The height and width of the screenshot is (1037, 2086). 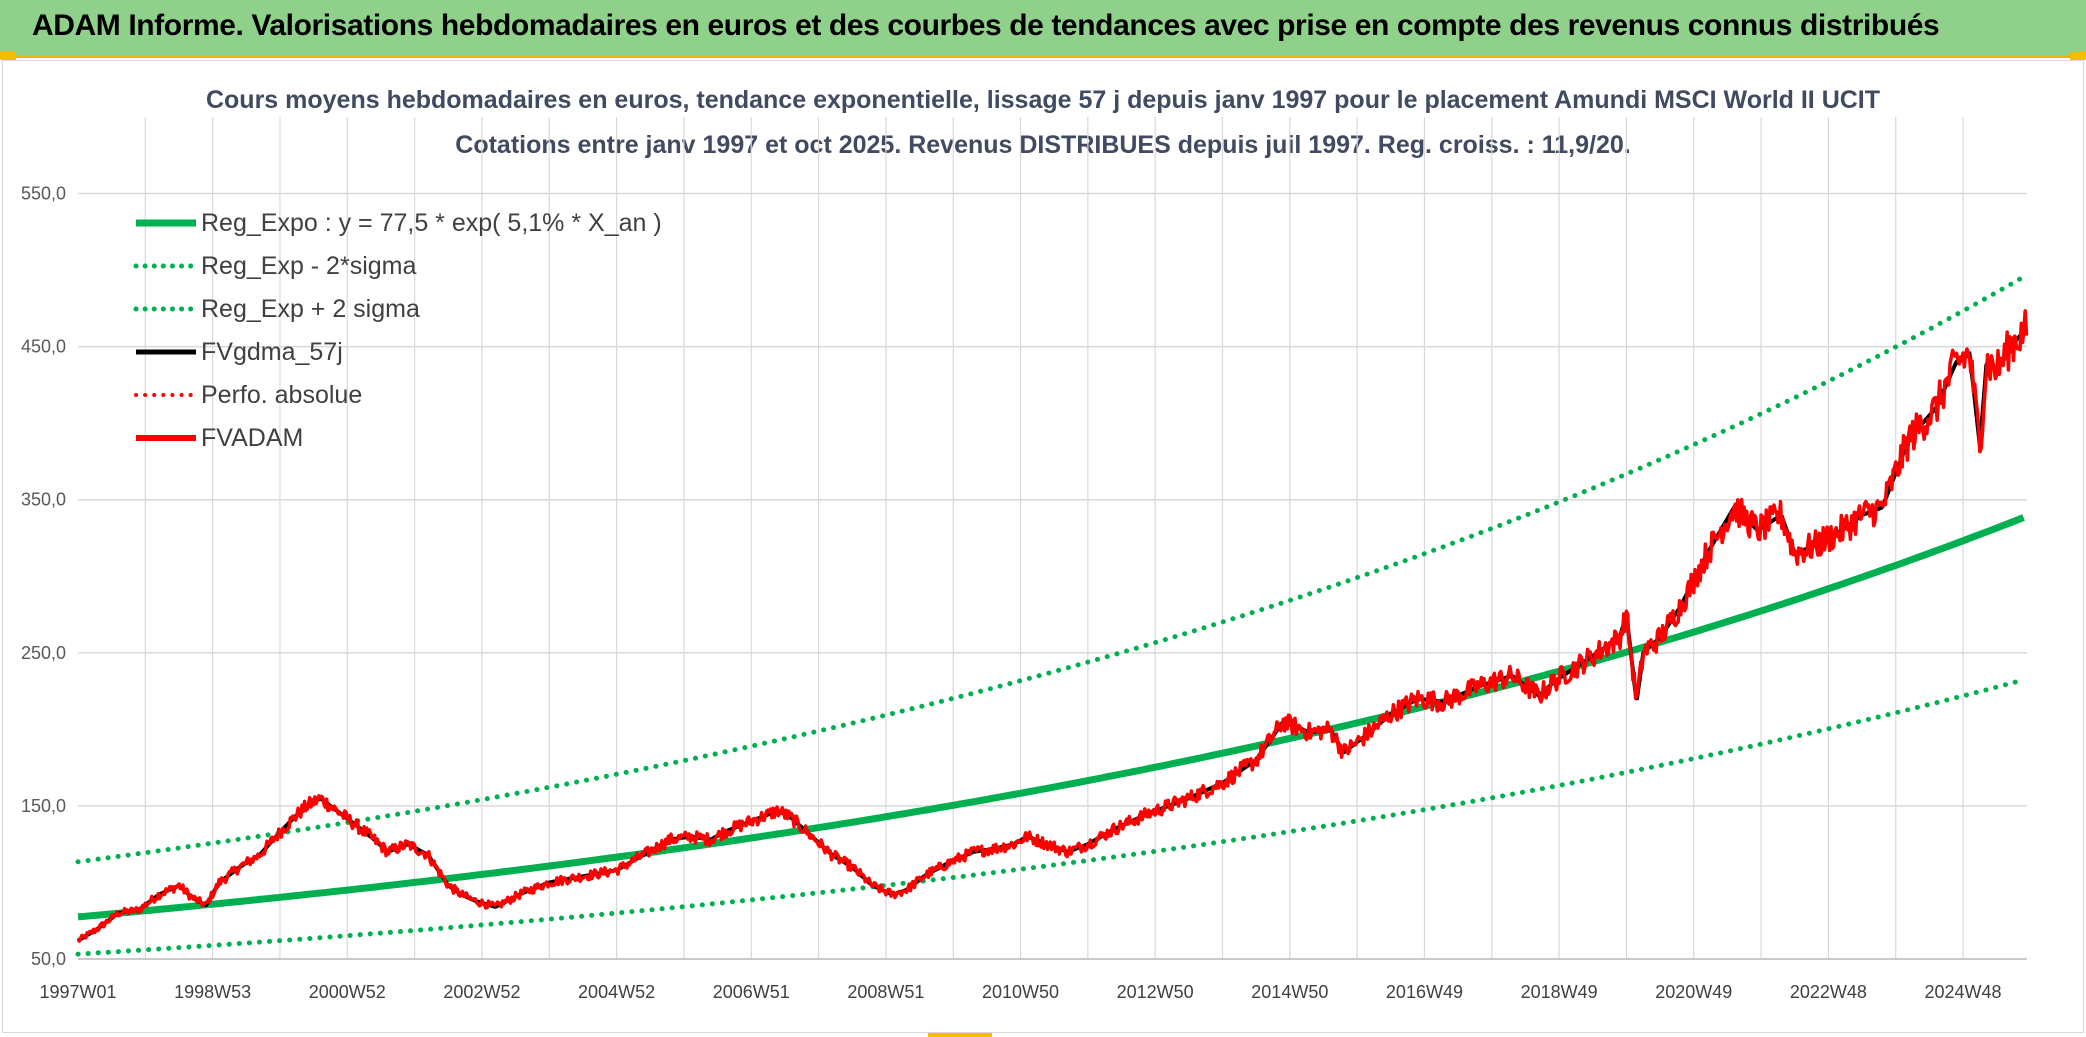 I want to click on x-tick-label: 2000W52, so click(x=347, y=992).